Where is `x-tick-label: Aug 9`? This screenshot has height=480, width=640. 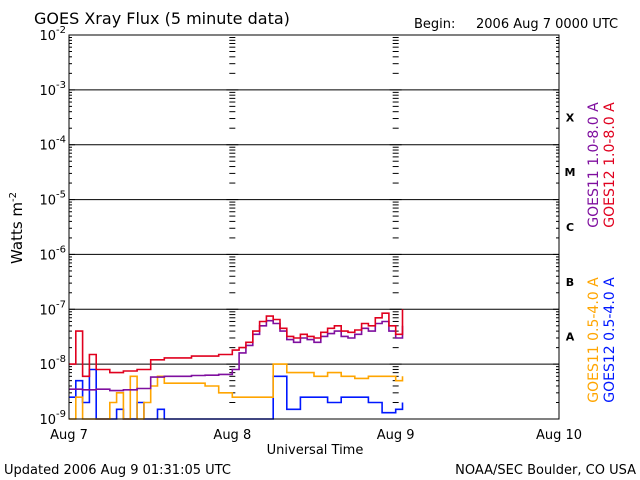
x-tick-label: Aug 9 is located at coordinates (396, 435).